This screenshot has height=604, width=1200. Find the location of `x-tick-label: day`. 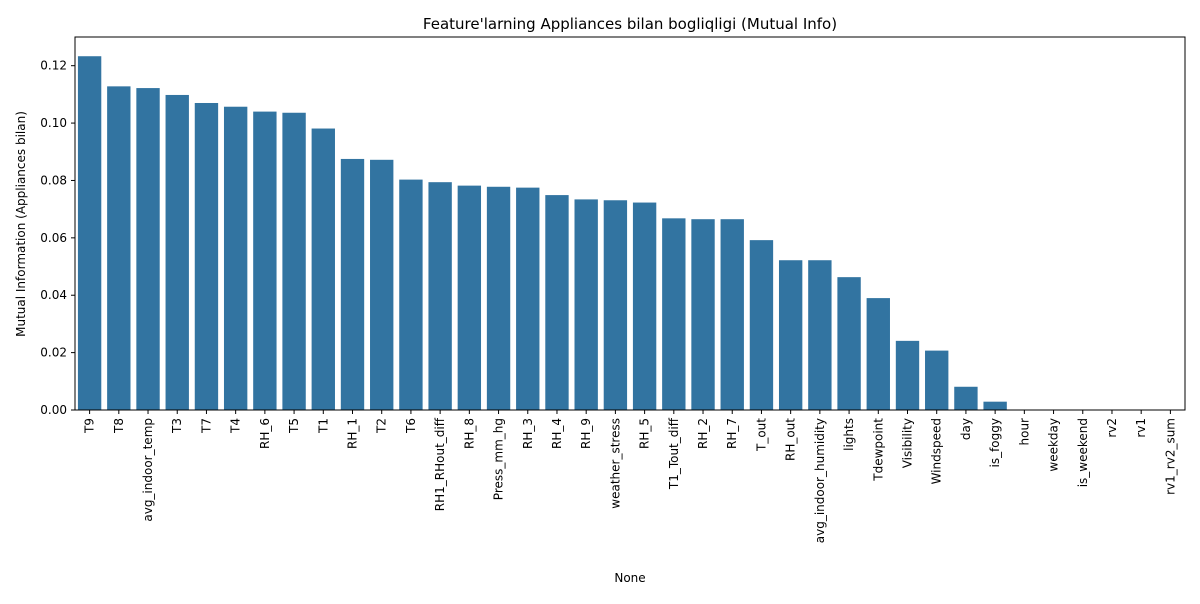

x-tick-label: day is located at coordinates (966, 429).